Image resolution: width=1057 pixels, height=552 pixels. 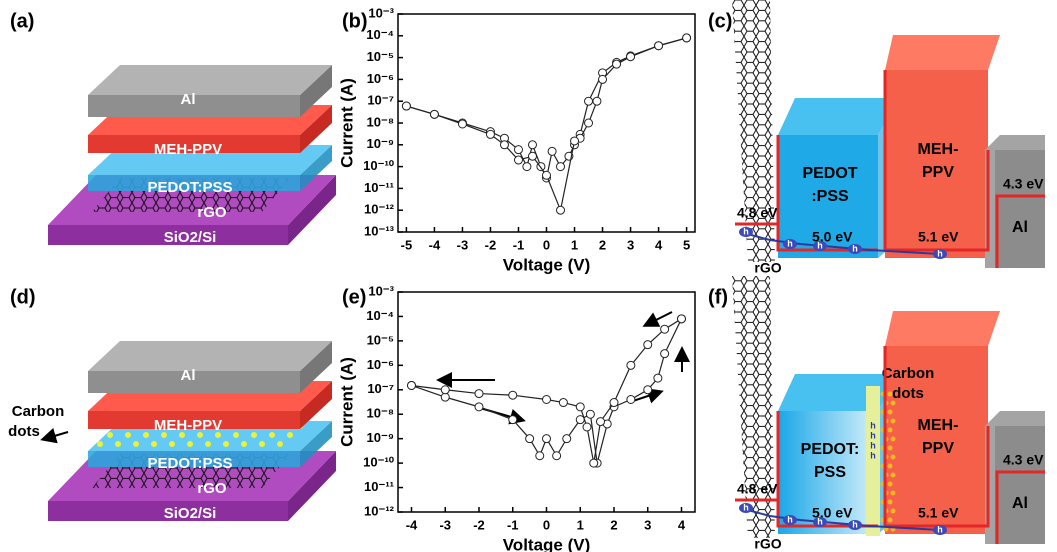 I want to click on layer-label: rGO, so click(x=212, y=488).